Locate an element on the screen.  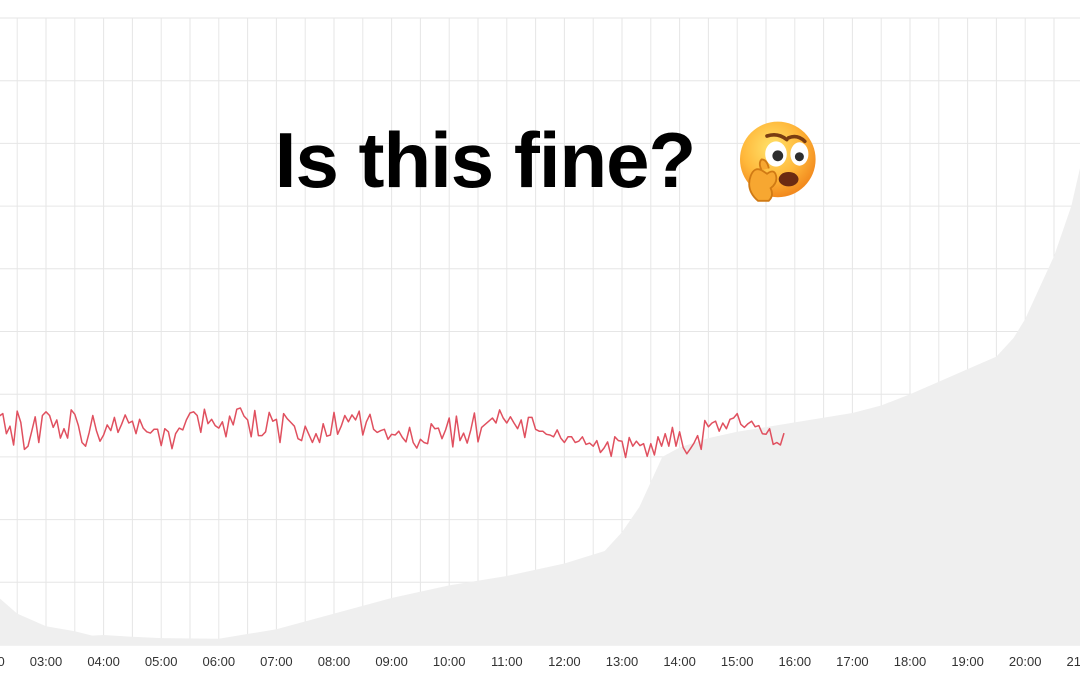
x-tick-label: 15:00 is located at coordinates (737, 661).